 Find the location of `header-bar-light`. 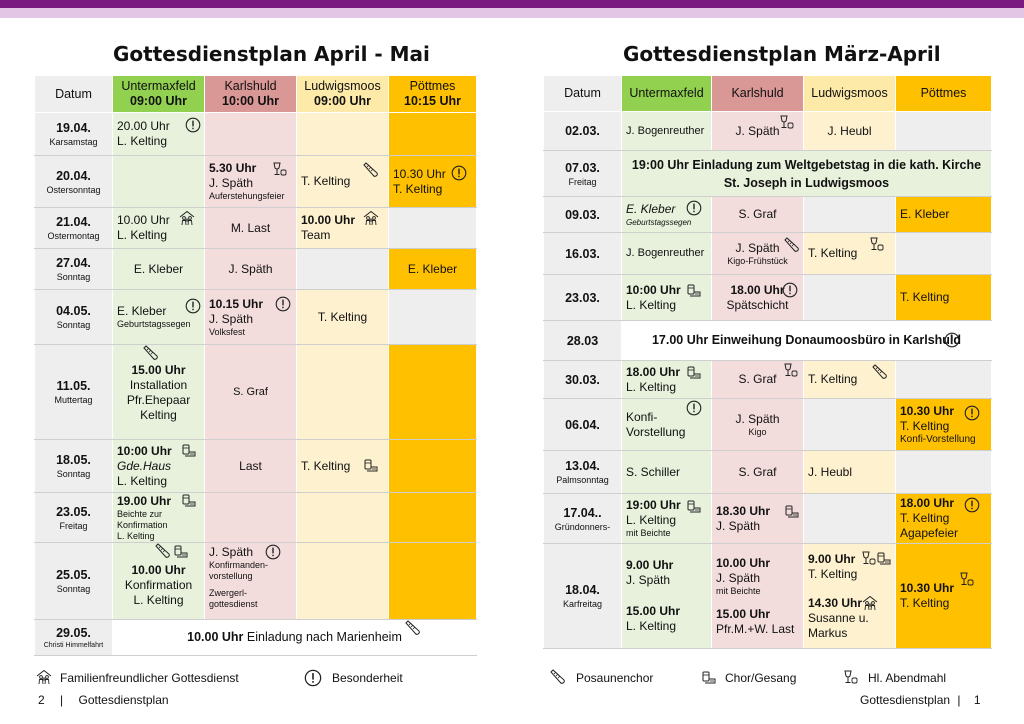

header-bar-light is located at coordinates (512, 13).